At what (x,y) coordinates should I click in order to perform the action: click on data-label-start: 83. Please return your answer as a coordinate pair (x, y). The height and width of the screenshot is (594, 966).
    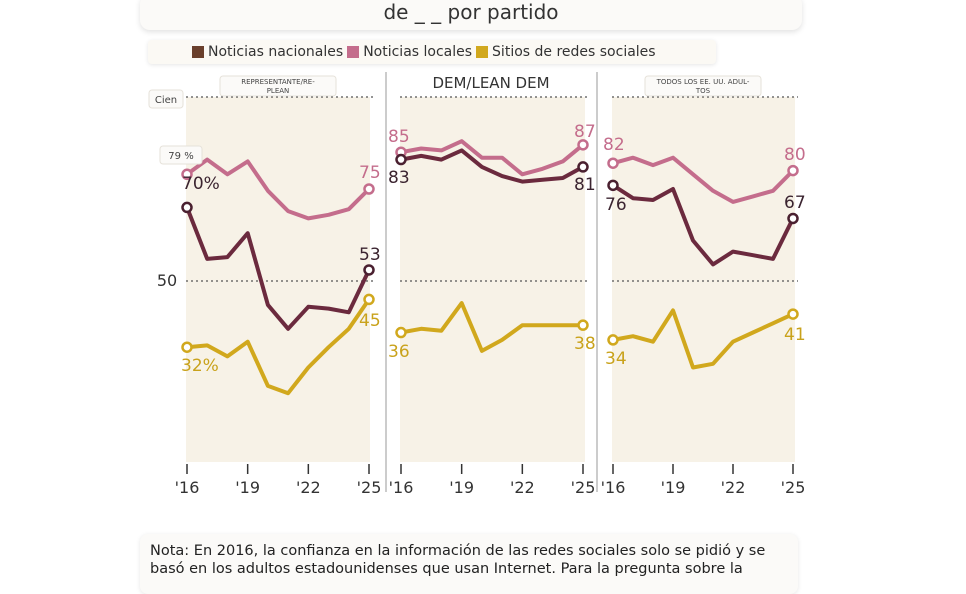
    Looking at the image, I should click on (399, 178).